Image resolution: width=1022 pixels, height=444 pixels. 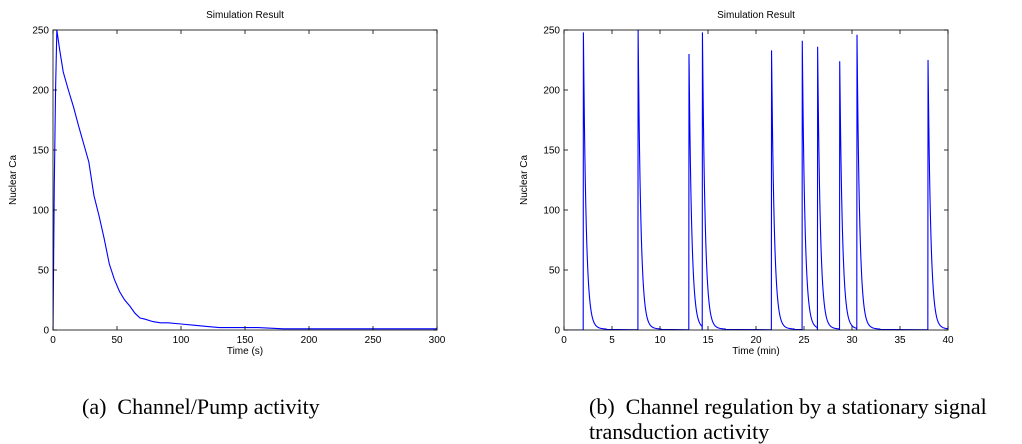 I want to click on chartb-ytick-label: 250, so click(x=551, y=31).